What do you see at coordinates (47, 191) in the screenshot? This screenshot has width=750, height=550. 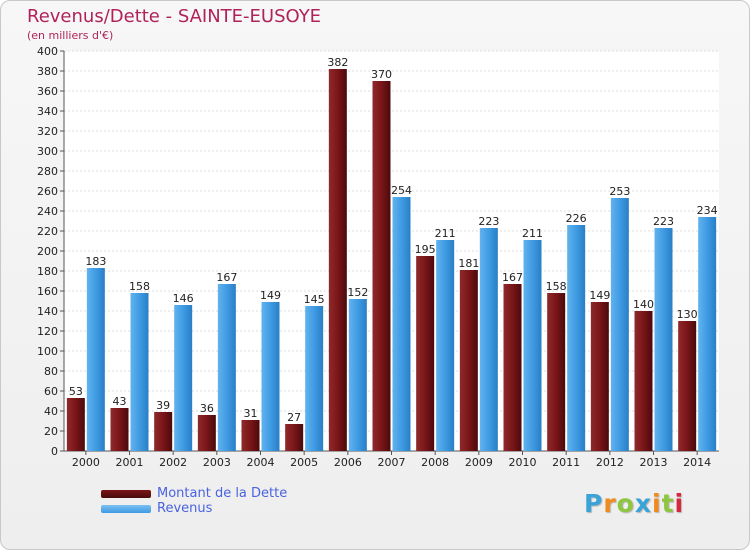 I see `y-tick-label: 260` at bounding box center [47, 191].